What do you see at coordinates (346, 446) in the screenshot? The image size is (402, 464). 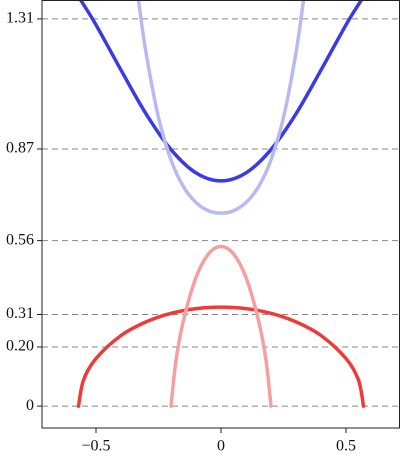 I see `x-tick-label: 0.5` at bounding box center [346, 446].